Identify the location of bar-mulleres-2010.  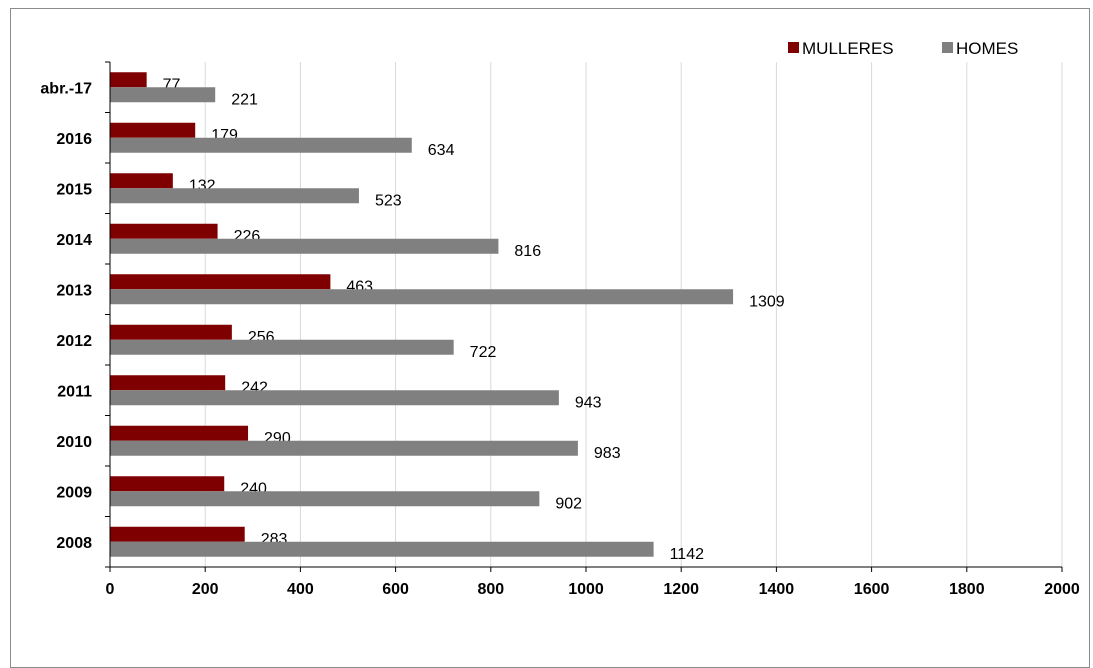
(179, 433).